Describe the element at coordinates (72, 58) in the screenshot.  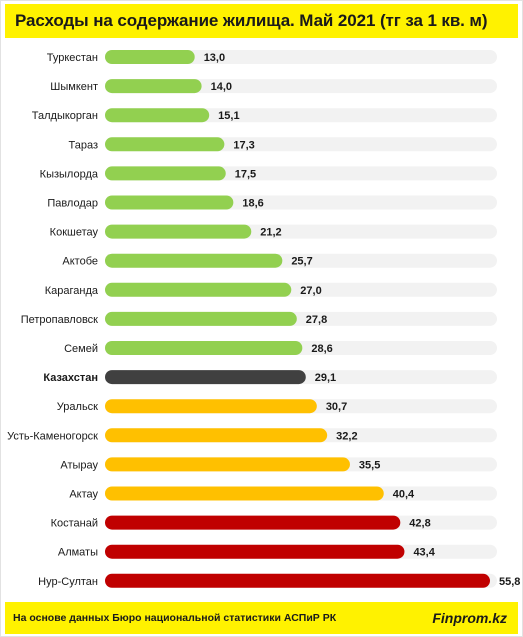
I see `category-label: Туркестан` at that location.